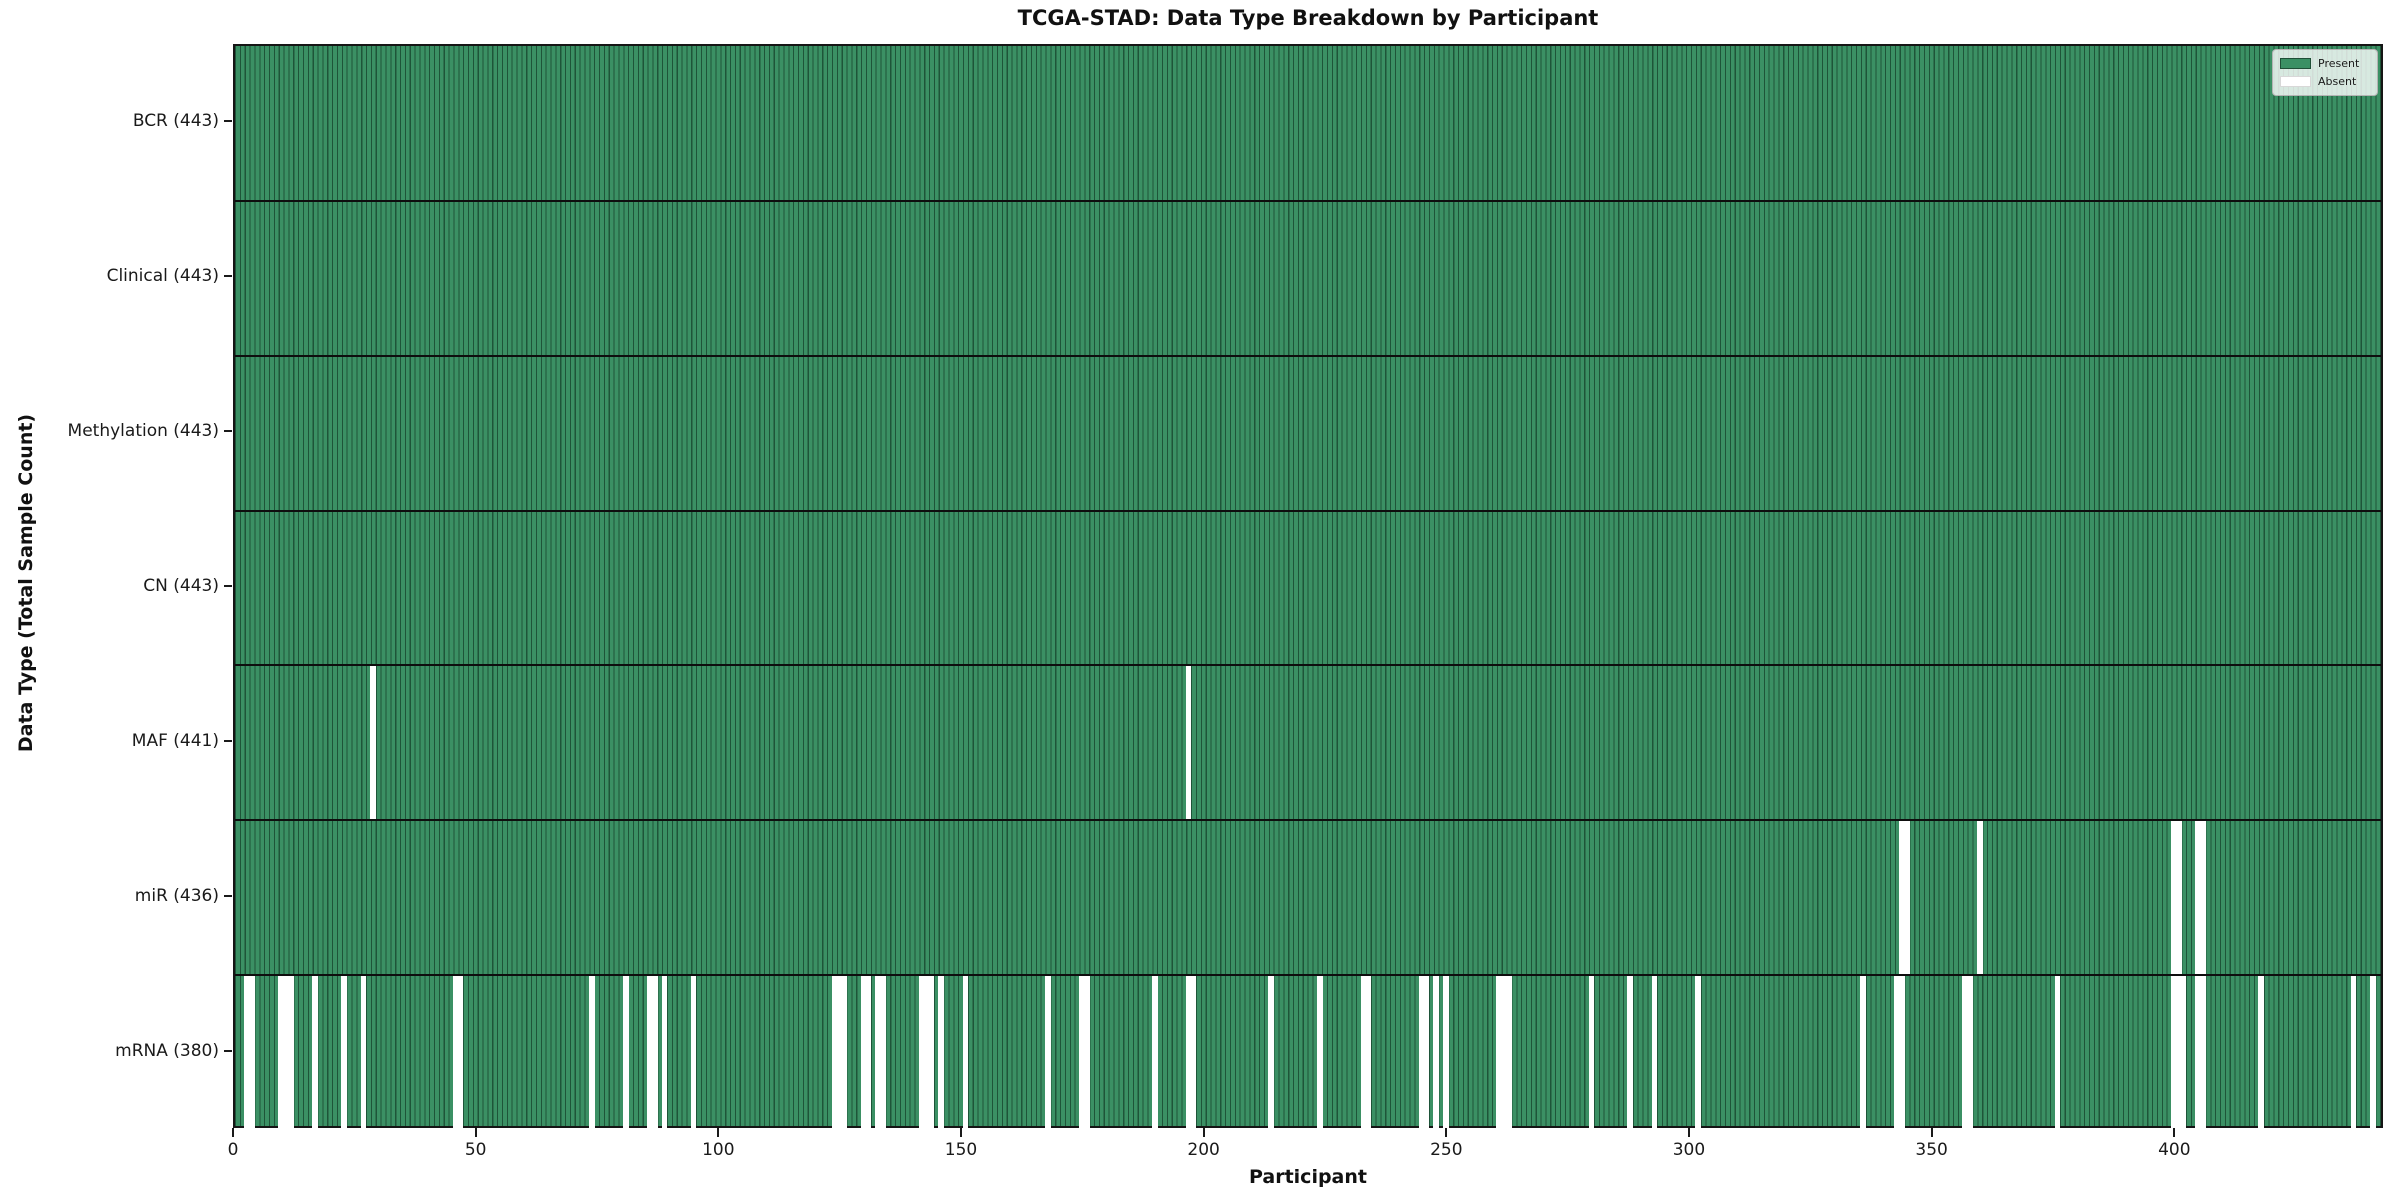 The height and width of the screenshot is (1200, 2400). I want to click on legend-entry-present: Present, so click(2325, 64).